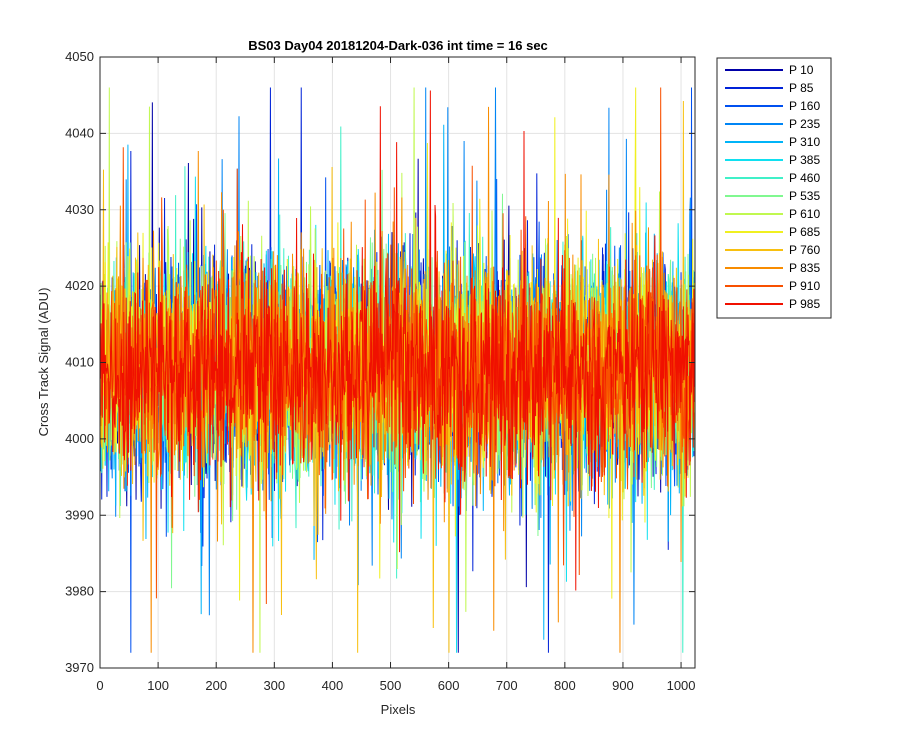  I want to click on x-tick-label: 800, so click(565, 685).